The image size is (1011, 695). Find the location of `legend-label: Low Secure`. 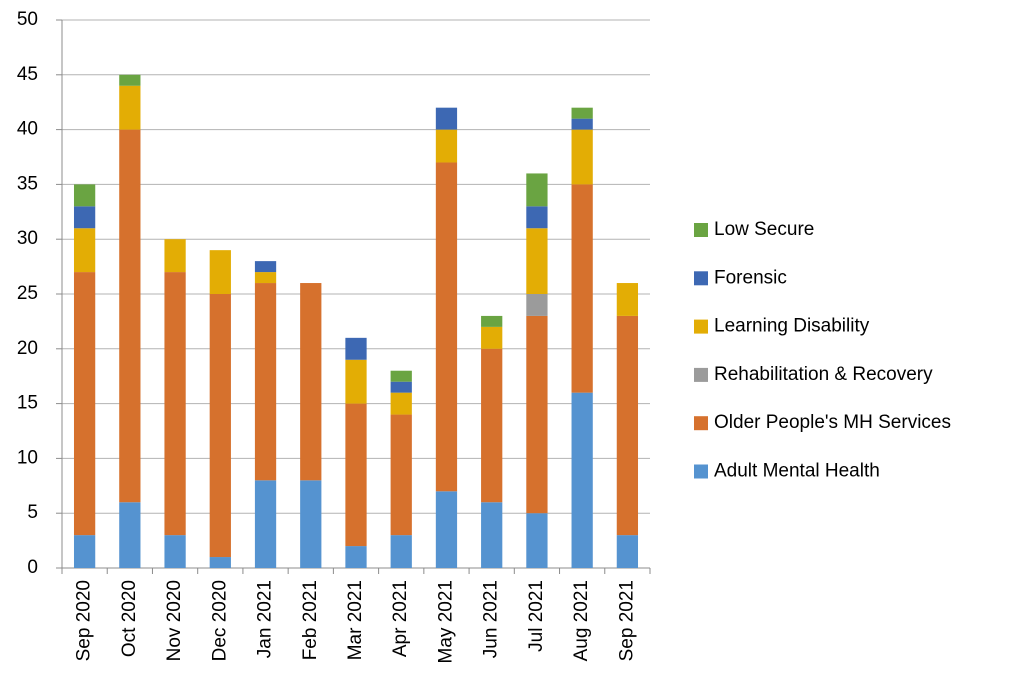

legend-label: Low Secure is located at coordinates (764, 229).